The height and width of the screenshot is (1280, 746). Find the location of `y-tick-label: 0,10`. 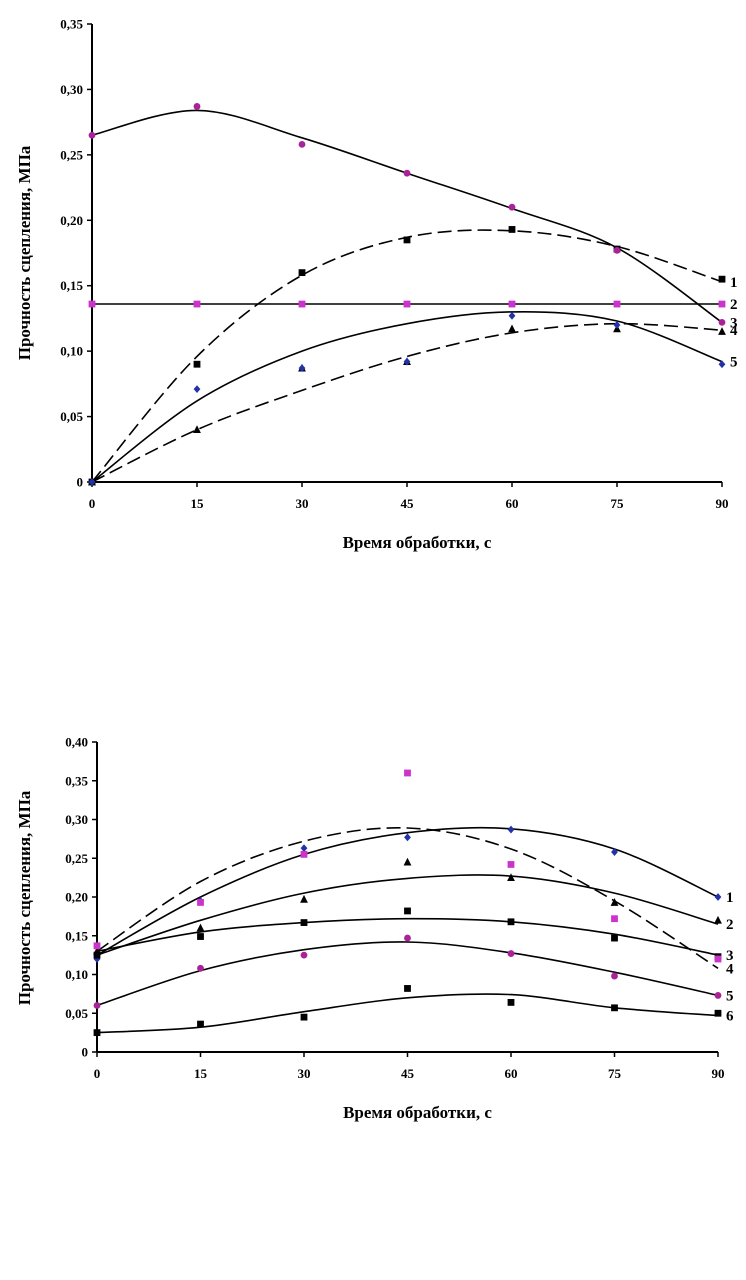

y-tick-label: 0,10 is located at coordinates (76, 974).